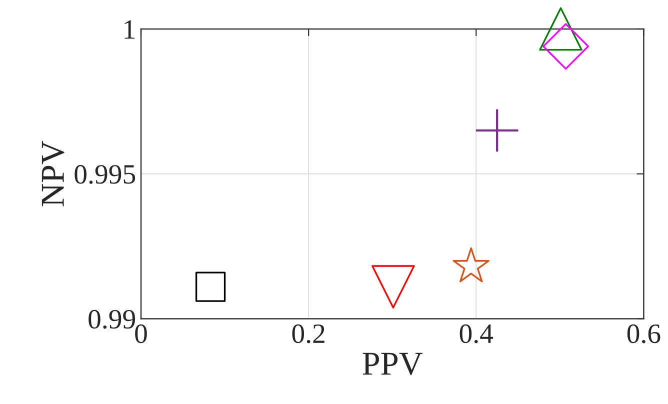  What do you see at coordinates (643, 334) in the screenshot?
I see `x-tick-label: 0.6` at bounding box center [643, 334].